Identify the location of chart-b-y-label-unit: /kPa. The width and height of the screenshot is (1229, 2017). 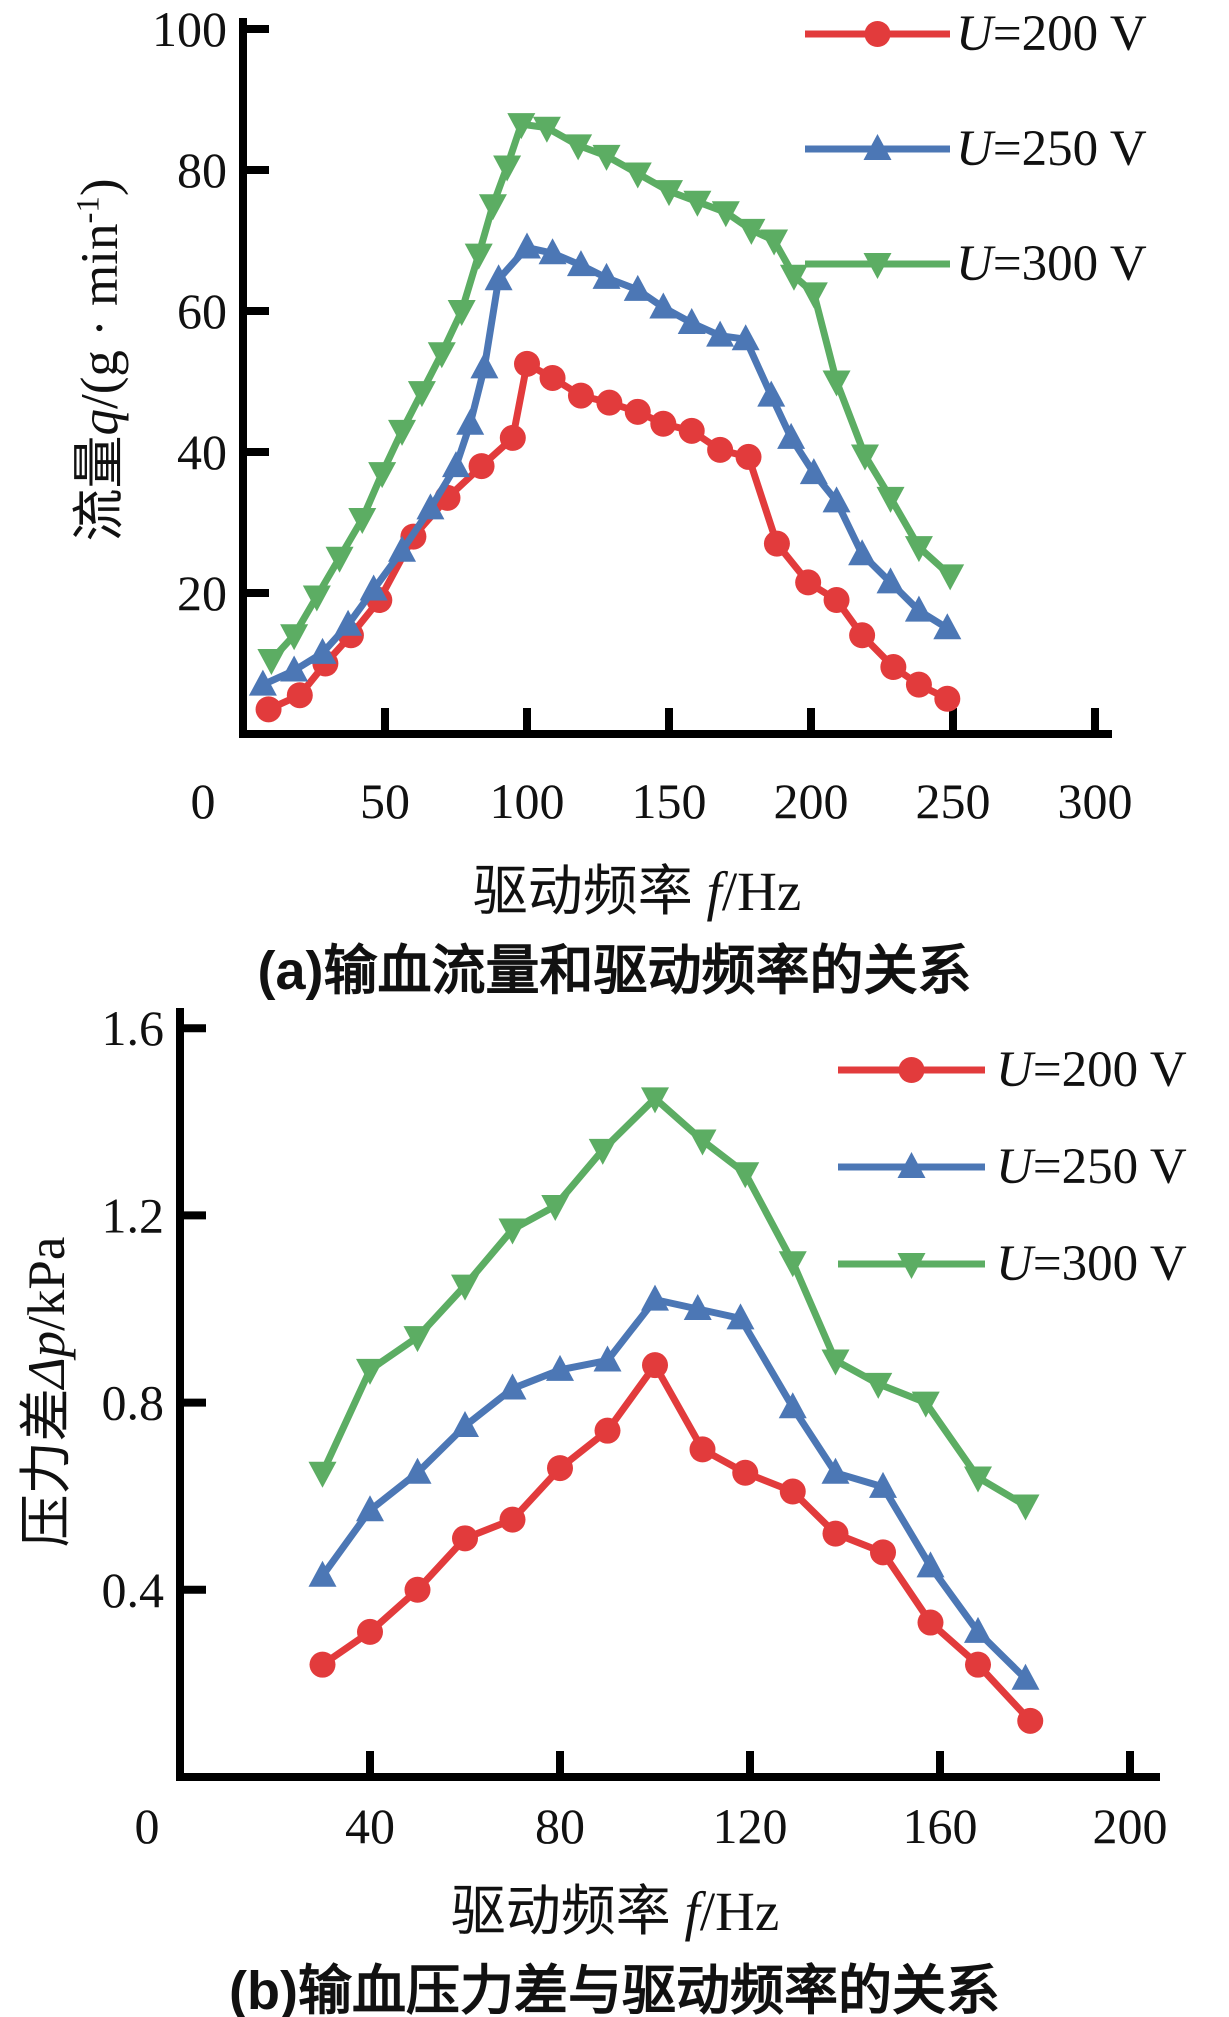
(47, 1283).